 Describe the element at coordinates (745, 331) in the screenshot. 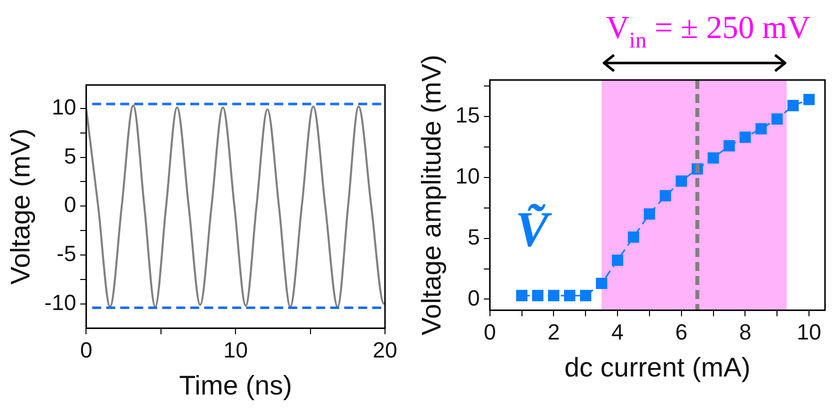

I see `x-tick-label: 8` at that location.